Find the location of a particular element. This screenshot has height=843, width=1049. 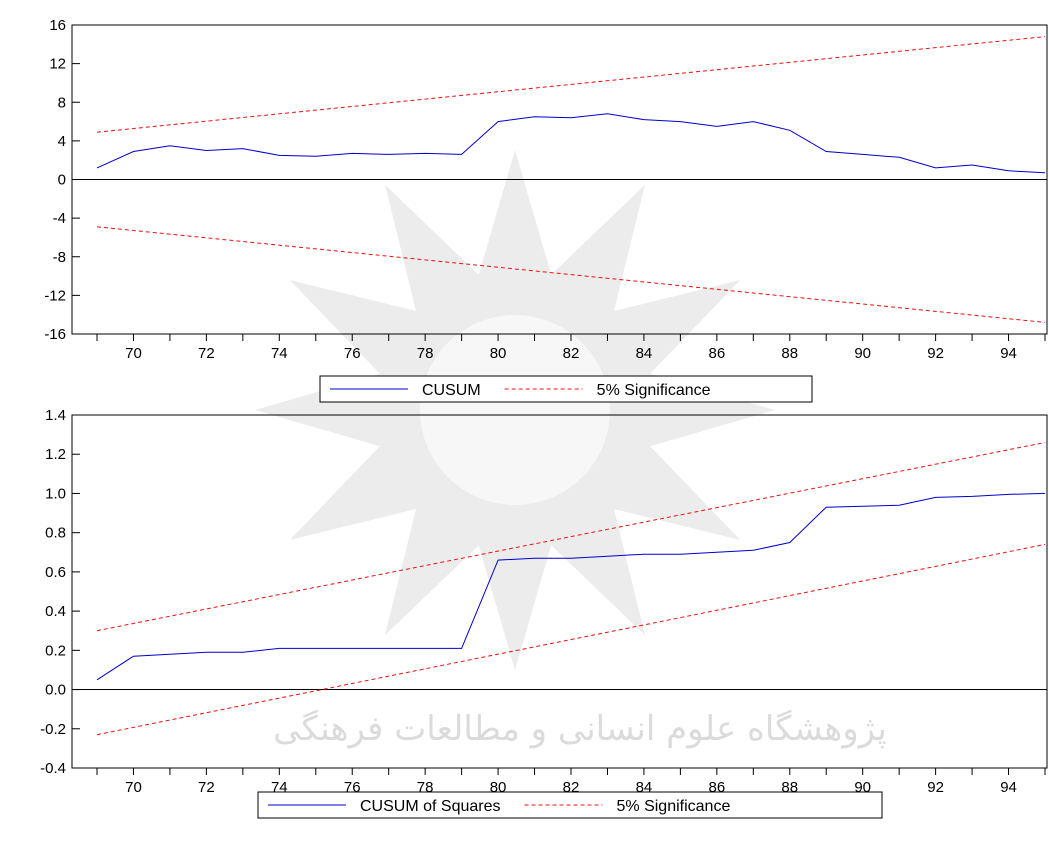

watermark-text: پژوهشگاه علوم انسانی و مطالعات فرهنگی is located at coordinates (580, 729).